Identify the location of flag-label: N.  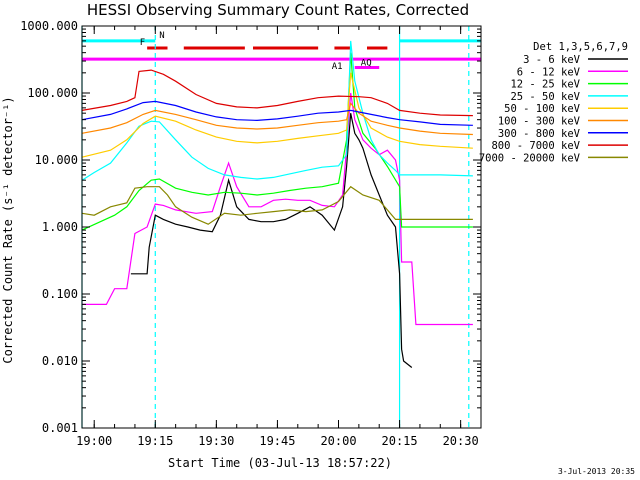
(161, 36).